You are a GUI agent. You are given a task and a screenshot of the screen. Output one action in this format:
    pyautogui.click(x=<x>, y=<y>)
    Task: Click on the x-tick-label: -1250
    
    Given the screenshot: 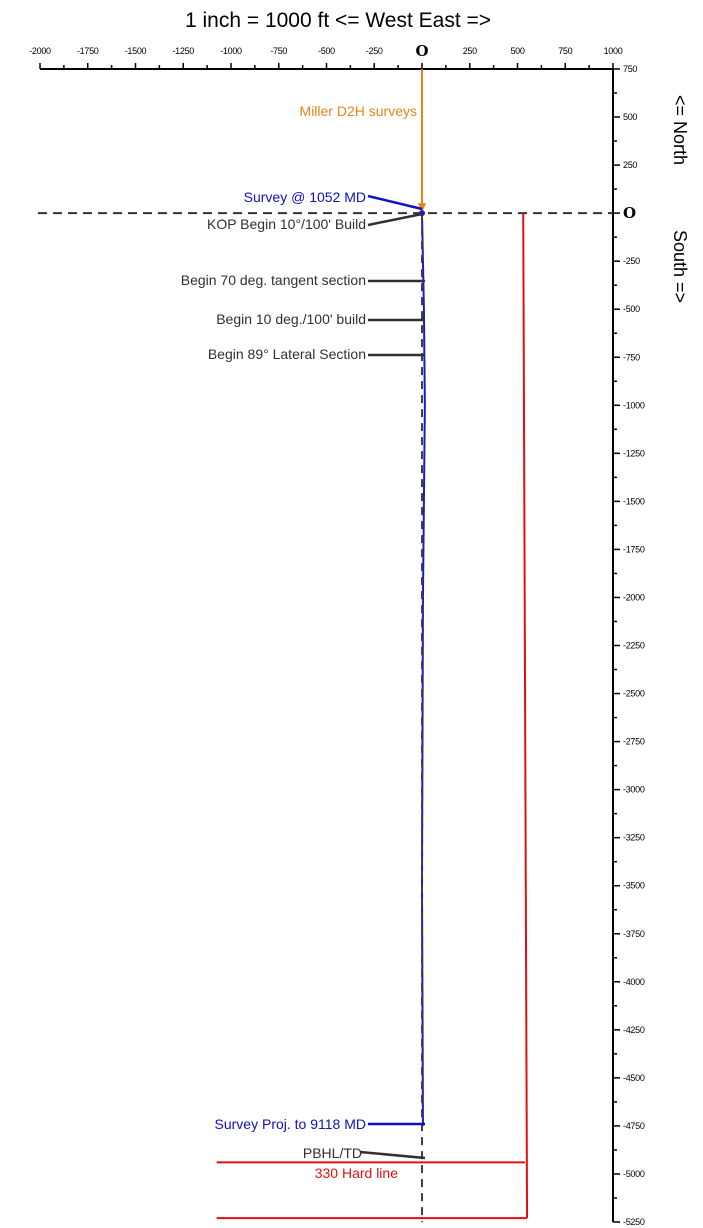 What is the action you would take?
    pyautogui.click(x=183, y=51)
    